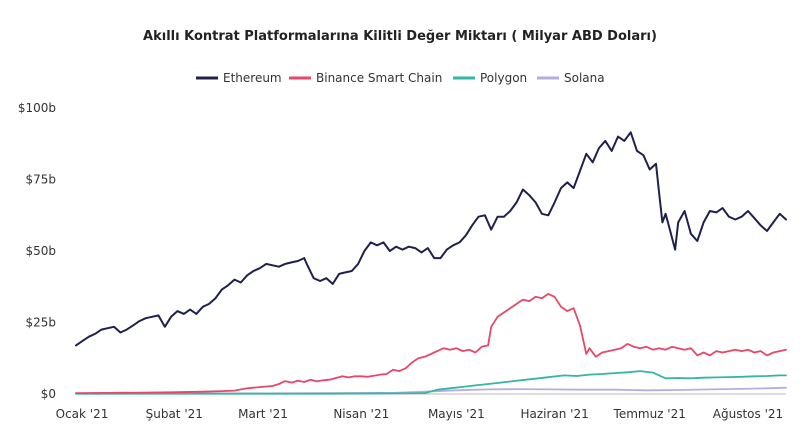  What do you see at coordinates (48, 394) in the screenshot?
I see `y-tick-label: $0` at bounding box center [48, 394].